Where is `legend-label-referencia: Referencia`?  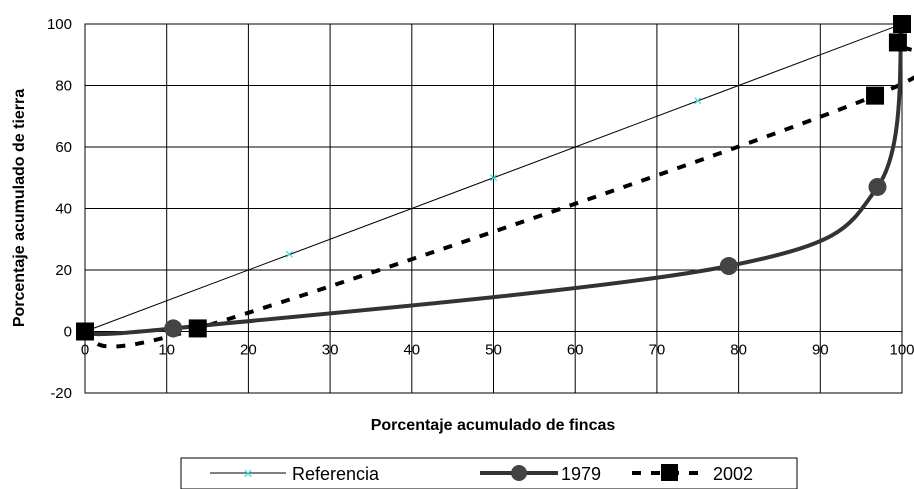
legend-label-referencia: Referencia is located at coordinates (336, 474).